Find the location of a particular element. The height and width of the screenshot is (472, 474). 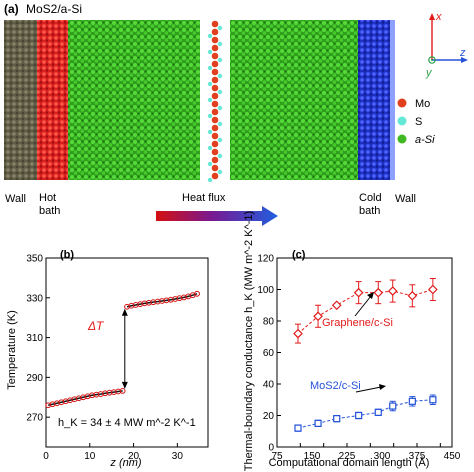

panel-c-ytick-label: 60 is located at coordinates (269, 353).